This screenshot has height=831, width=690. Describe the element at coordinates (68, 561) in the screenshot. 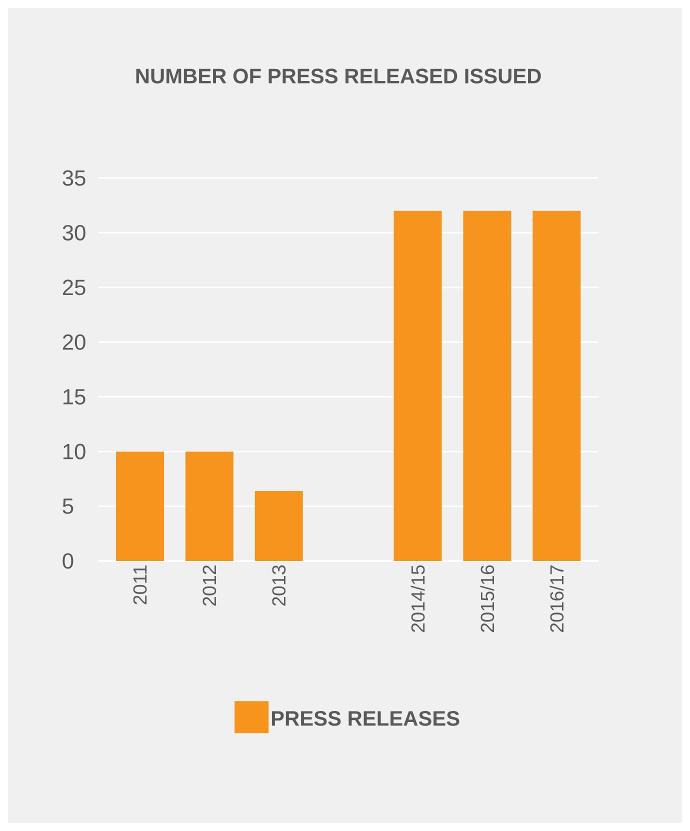

I see `y-tick-label: 0` at that location.